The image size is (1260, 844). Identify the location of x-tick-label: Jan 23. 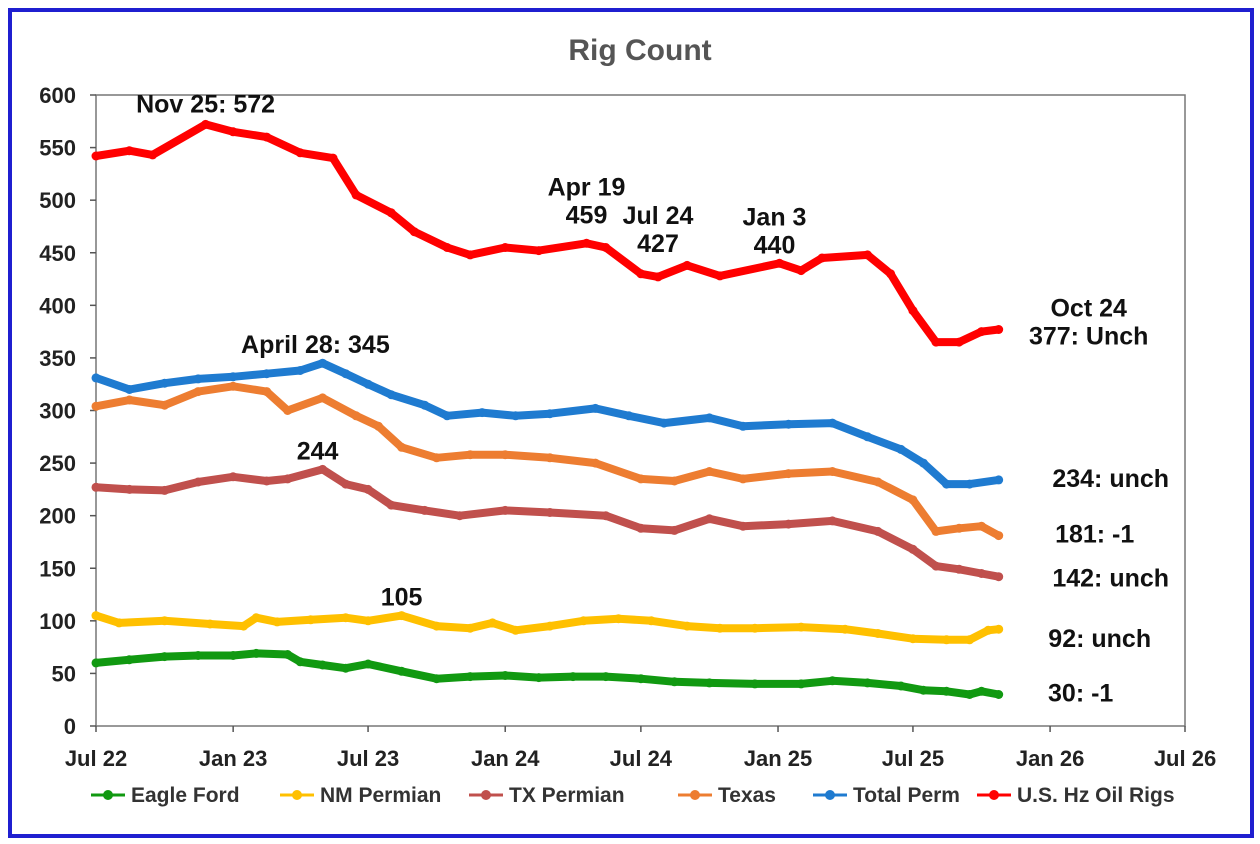
(233, 758).